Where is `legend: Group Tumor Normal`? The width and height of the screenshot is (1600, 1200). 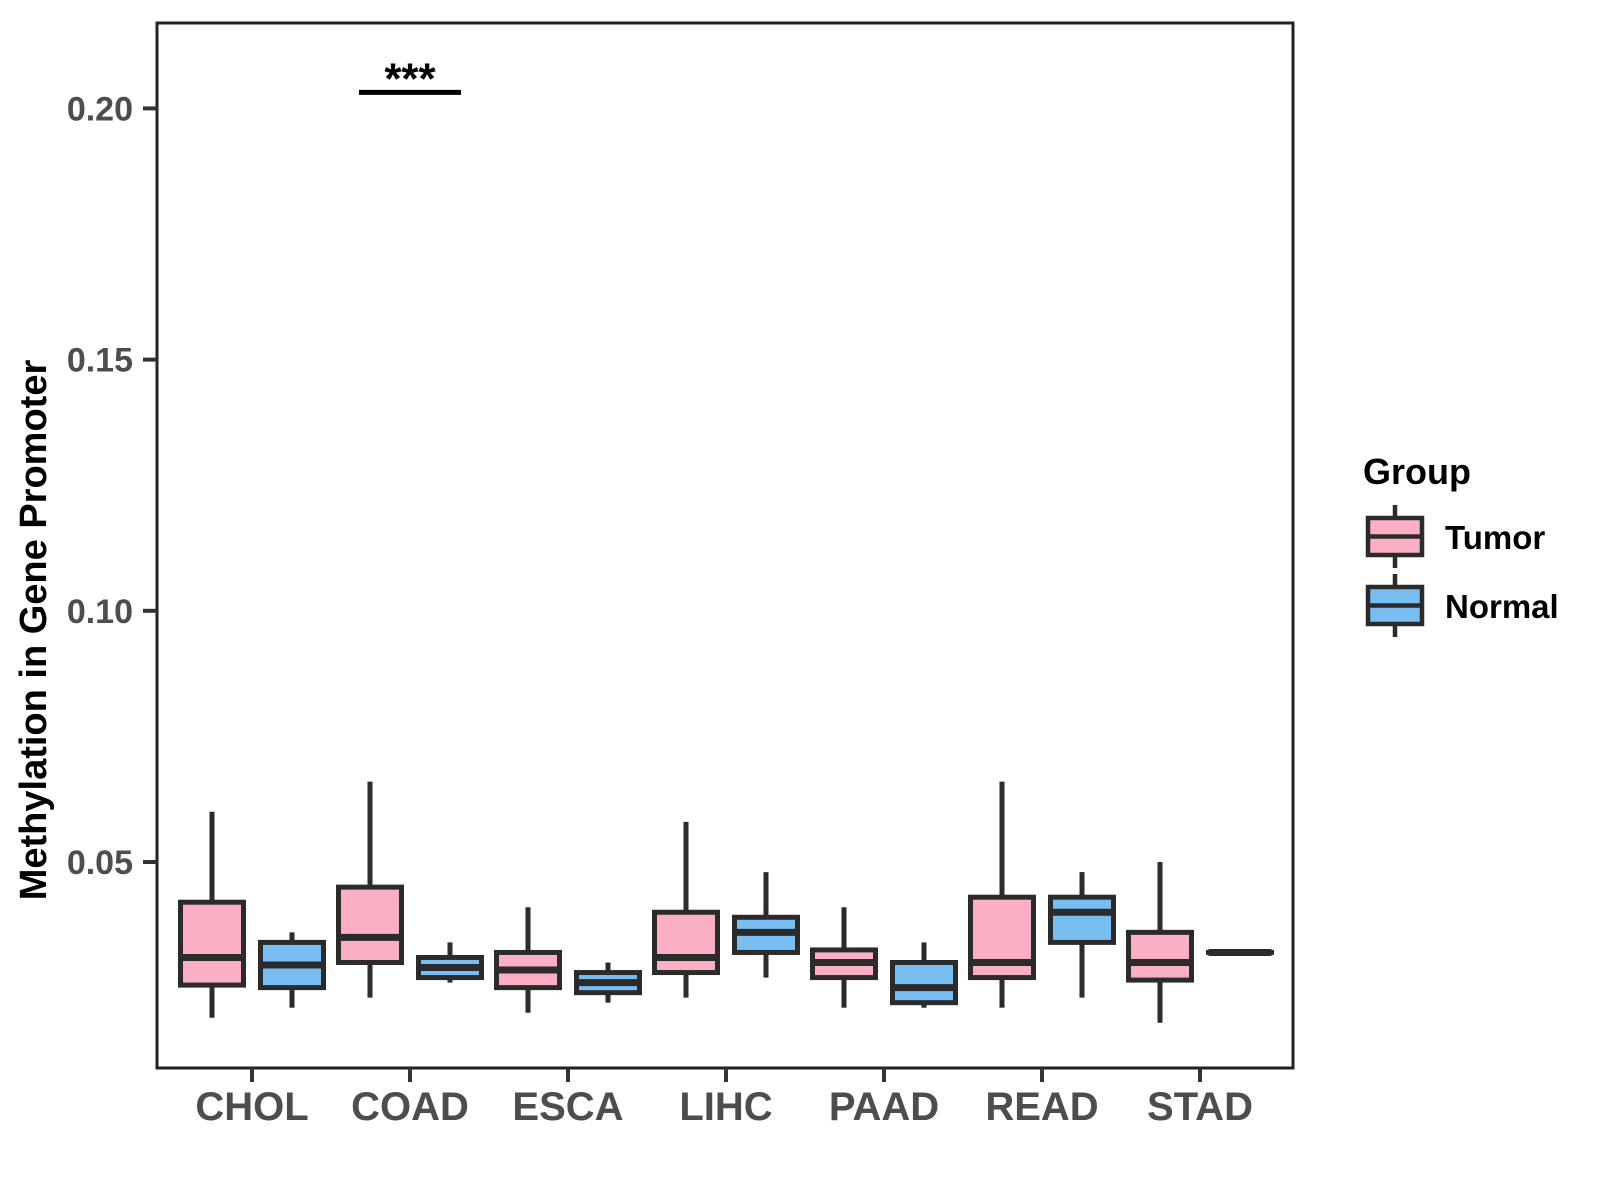
legend: Group Tumor Normal is located at coordinates (1461, 544).